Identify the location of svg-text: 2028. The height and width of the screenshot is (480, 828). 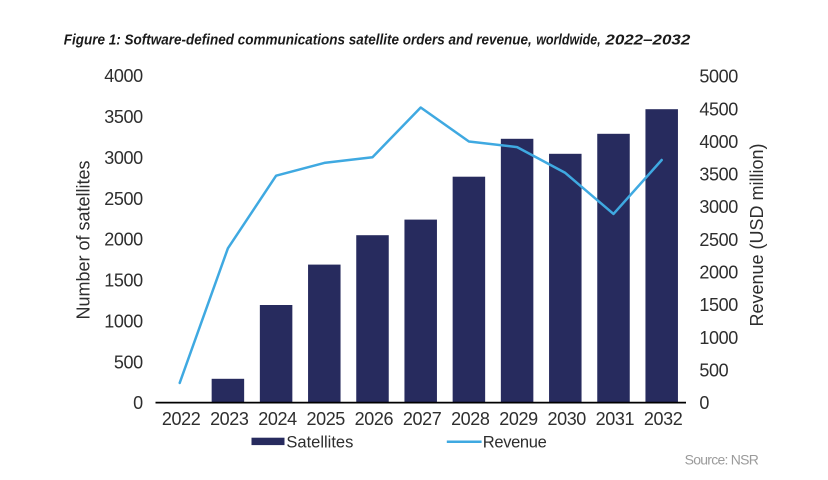
(470, 419).